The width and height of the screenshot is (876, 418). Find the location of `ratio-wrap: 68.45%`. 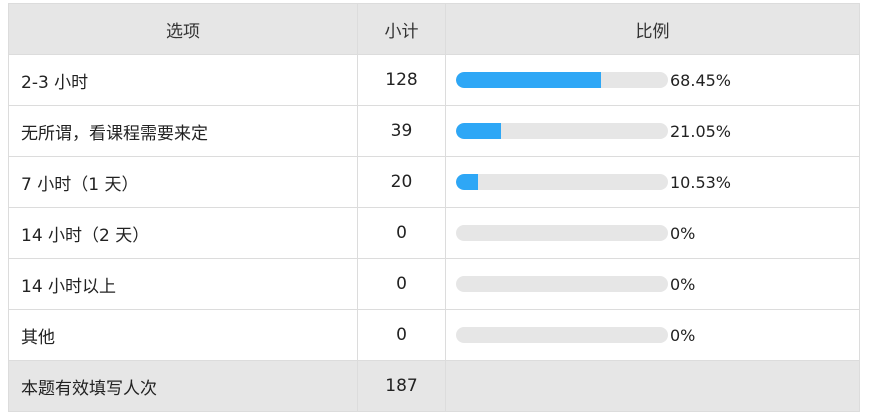

ratio-wrap: 68.45% is located at coordinates (657, 80).